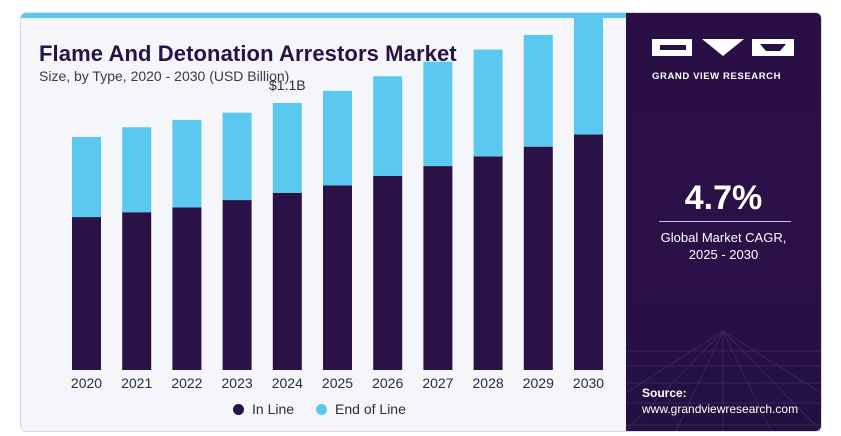  Describe the element at coordinates (186, 383) in the screenshot. I see `x-tick-label: 2022` at that location.